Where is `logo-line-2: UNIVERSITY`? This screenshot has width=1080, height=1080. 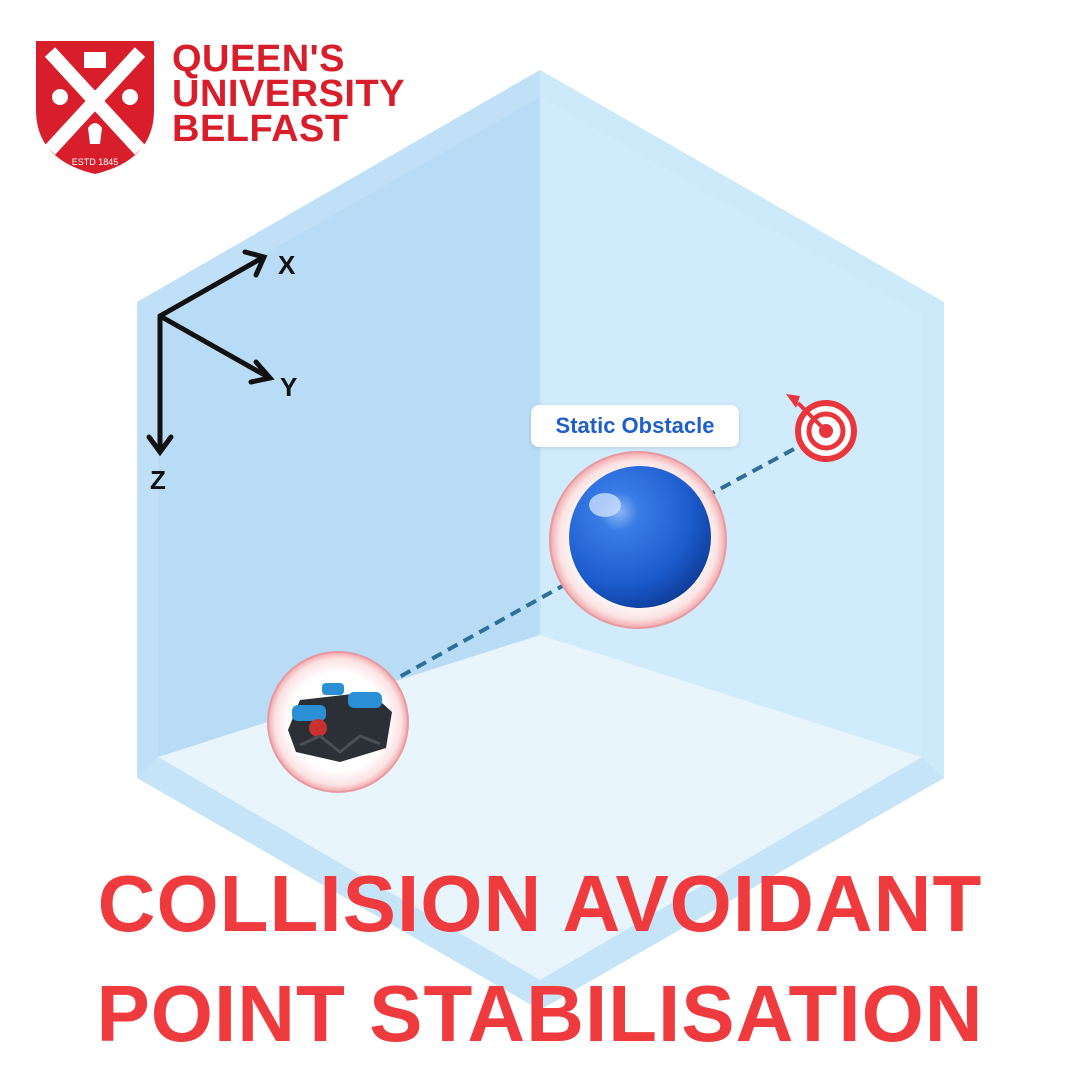
logo-line-2: UNIVERSITY is located at coordinates (289, 94).